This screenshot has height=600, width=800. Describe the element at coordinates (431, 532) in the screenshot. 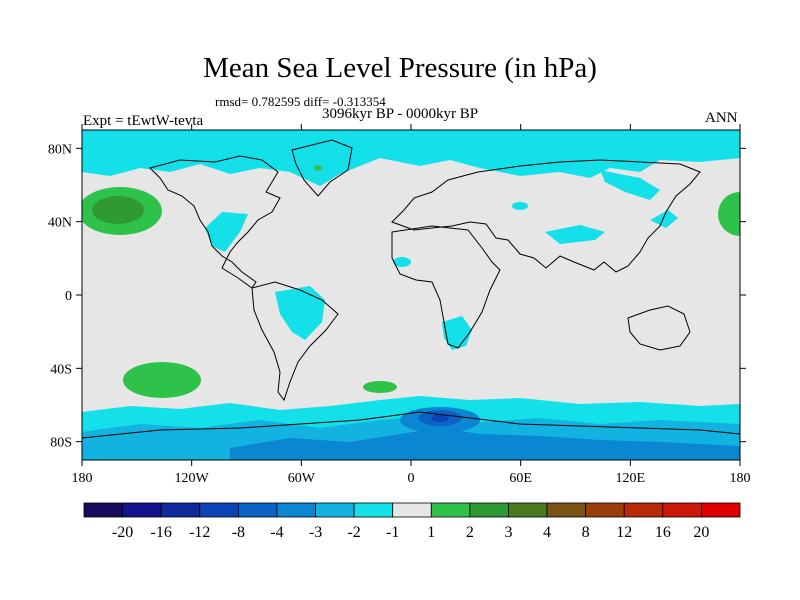

I see `colorbar-label: 1` at that location.